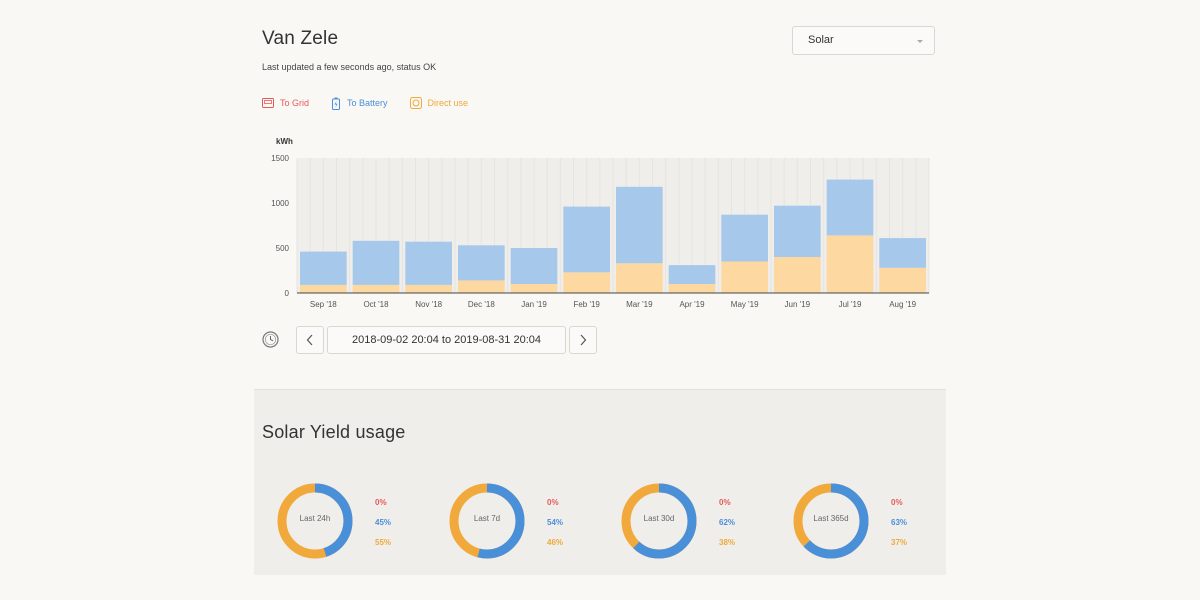 The height and width of the screenshot is (600, 1200). Describe the element at coordinates (270, 339) in the screenshot. I see `clock-icon` at that location.